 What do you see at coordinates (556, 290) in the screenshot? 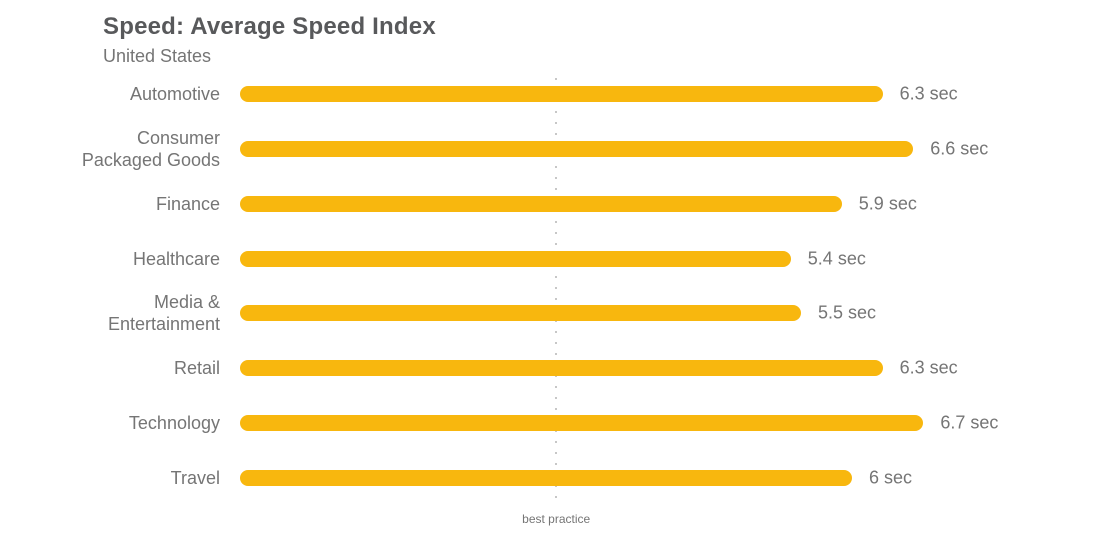
I see `best-practice-reference-line` at bounding box center [556, 290].